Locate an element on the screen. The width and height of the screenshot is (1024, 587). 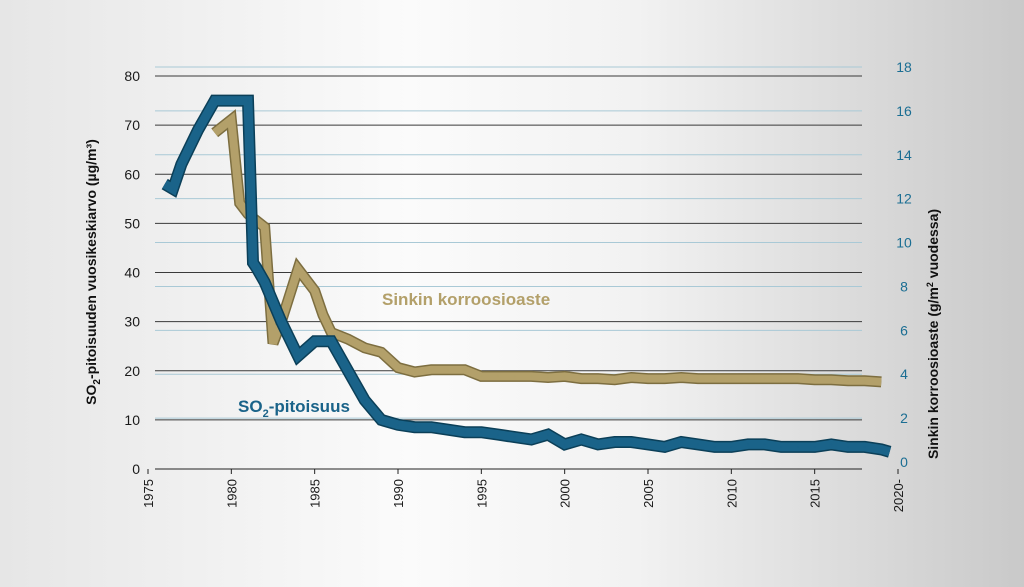
y-right-tick-label: 0 is located at coordinates (904, 462).